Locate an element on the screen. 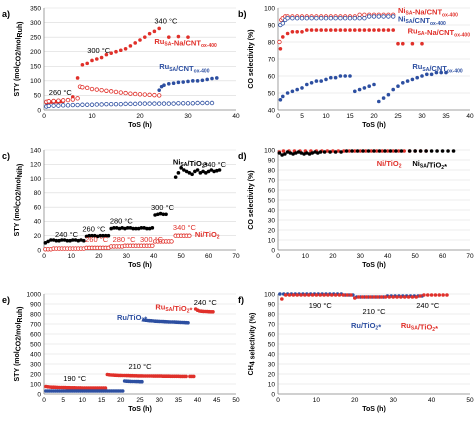 The width and height of the screenshot is (474, 424). x-tick-label: 35 is located at coordinates (179, 400).